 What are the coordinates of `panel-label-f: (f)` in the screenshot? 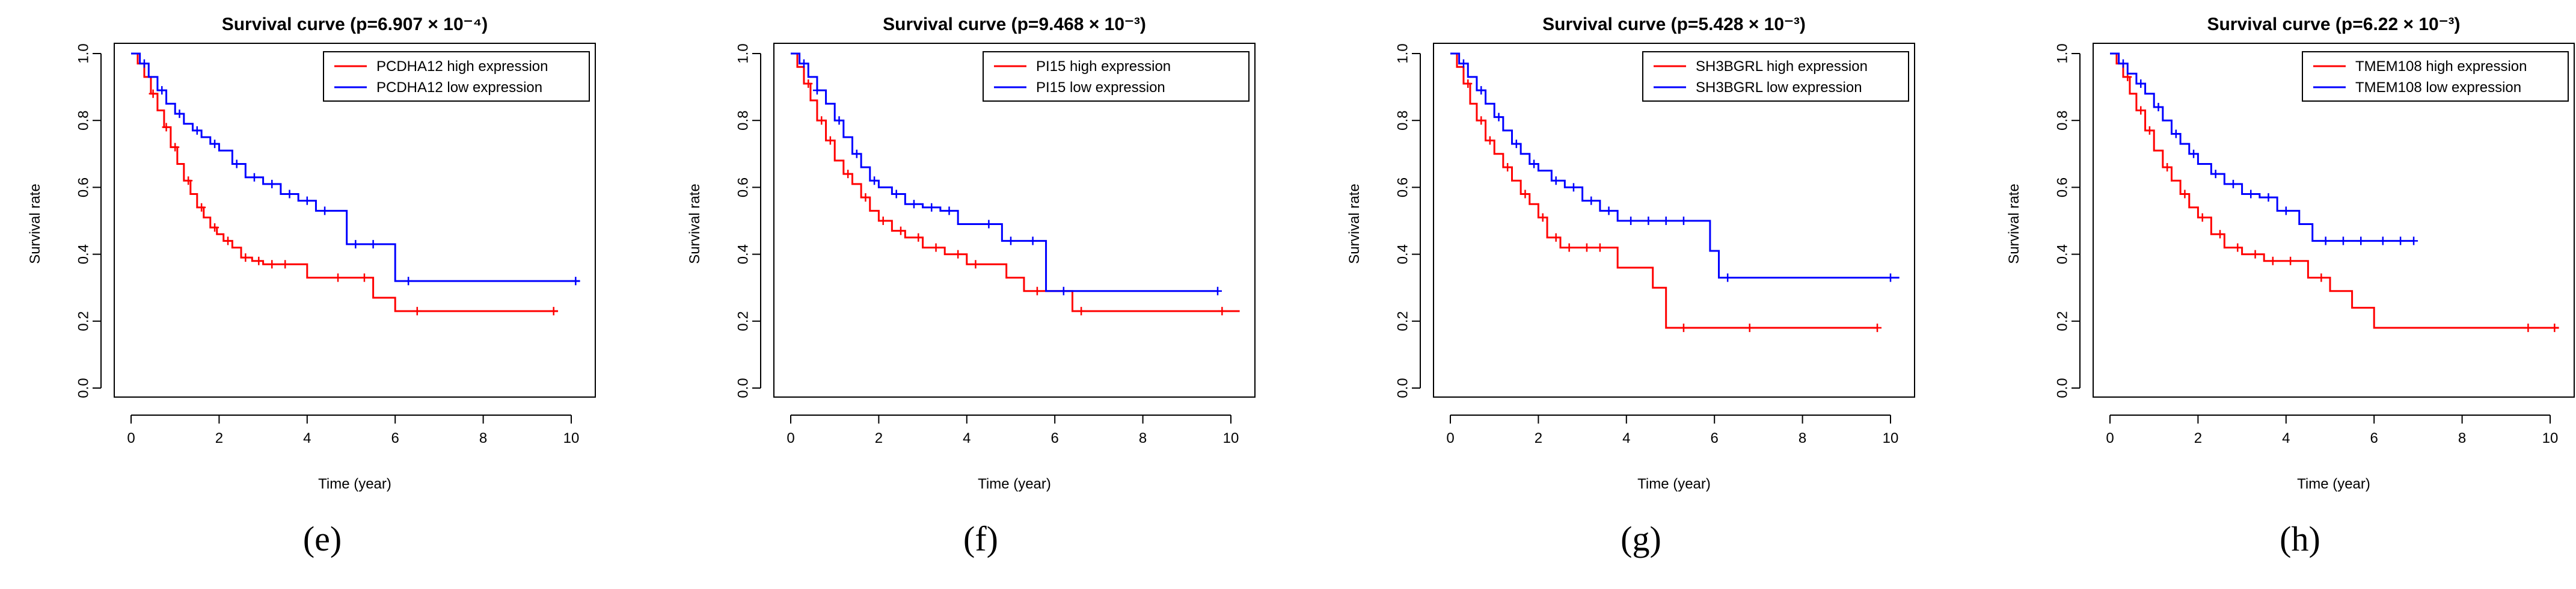 It's located at (980, 538).